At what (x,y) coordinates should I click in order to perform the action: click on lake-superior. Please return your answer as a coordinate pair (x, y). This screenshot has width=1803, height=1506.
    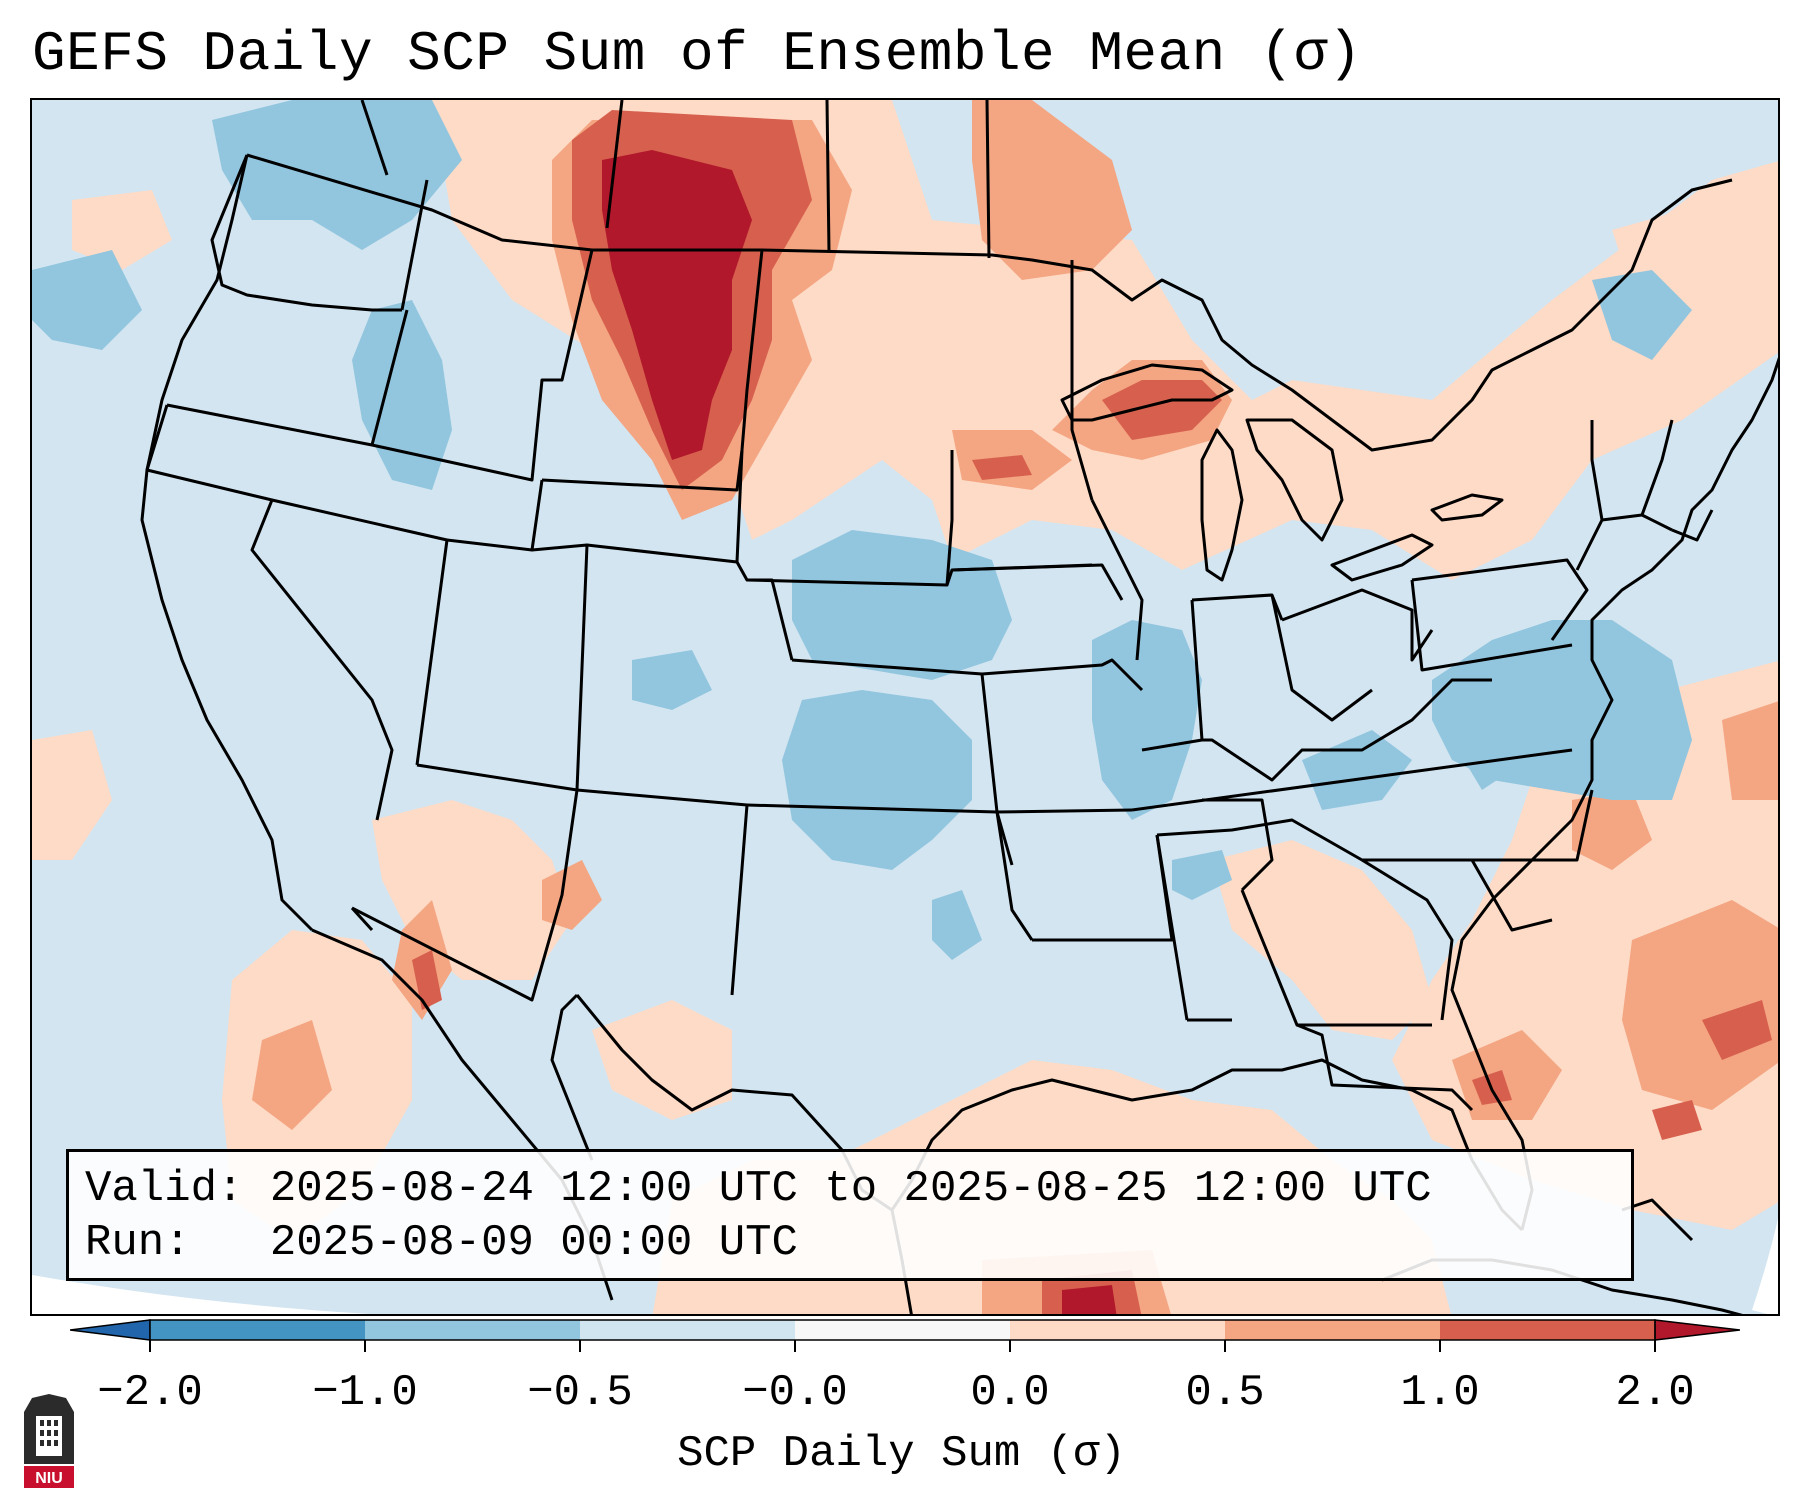
    Looking at the image, I should click on (1147, 392).